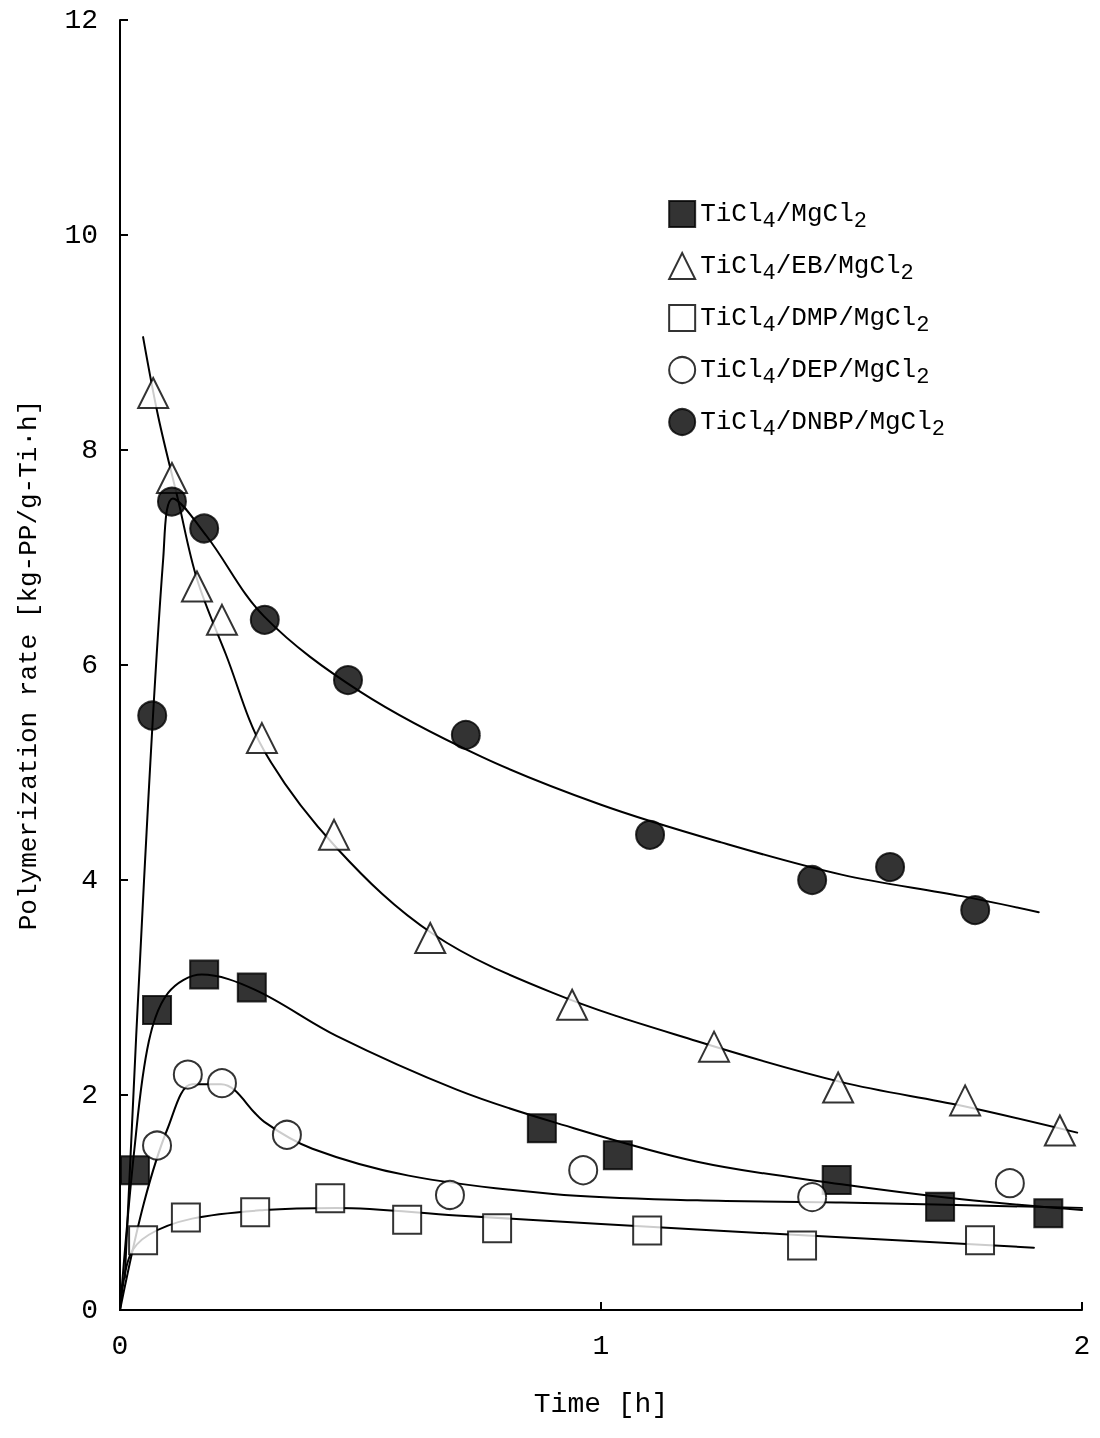 The height and width of the screenshot is (1438, 1100). Describe the element at coordinates (1082, 1346) in the screenshot. I see `x-tick-label: 2` at that location.